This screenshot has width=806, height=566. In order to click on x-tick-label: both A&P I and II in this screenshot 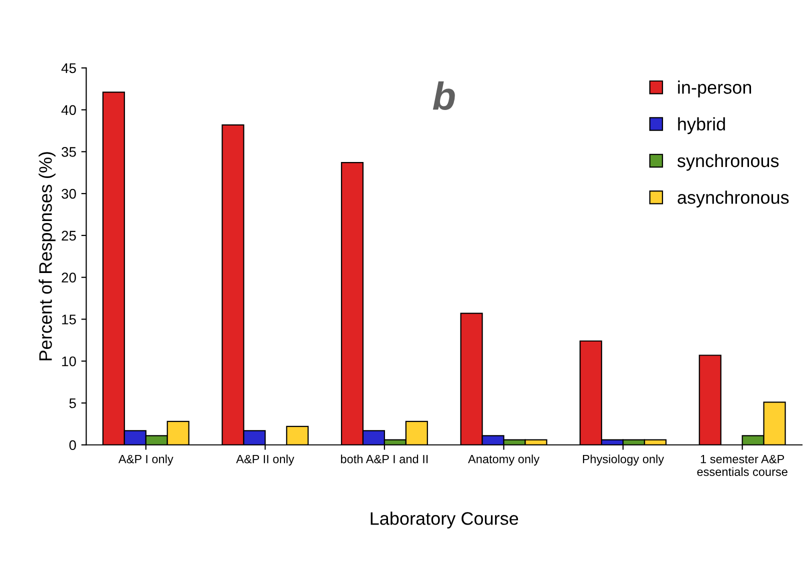, I will do `click(384, 459)`.